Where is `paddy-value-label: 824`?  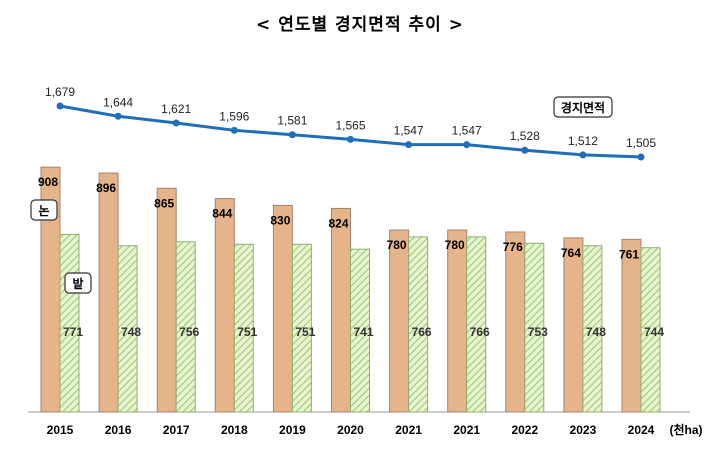 paddy-value-label: 824 is located at coordinates (338, 223).